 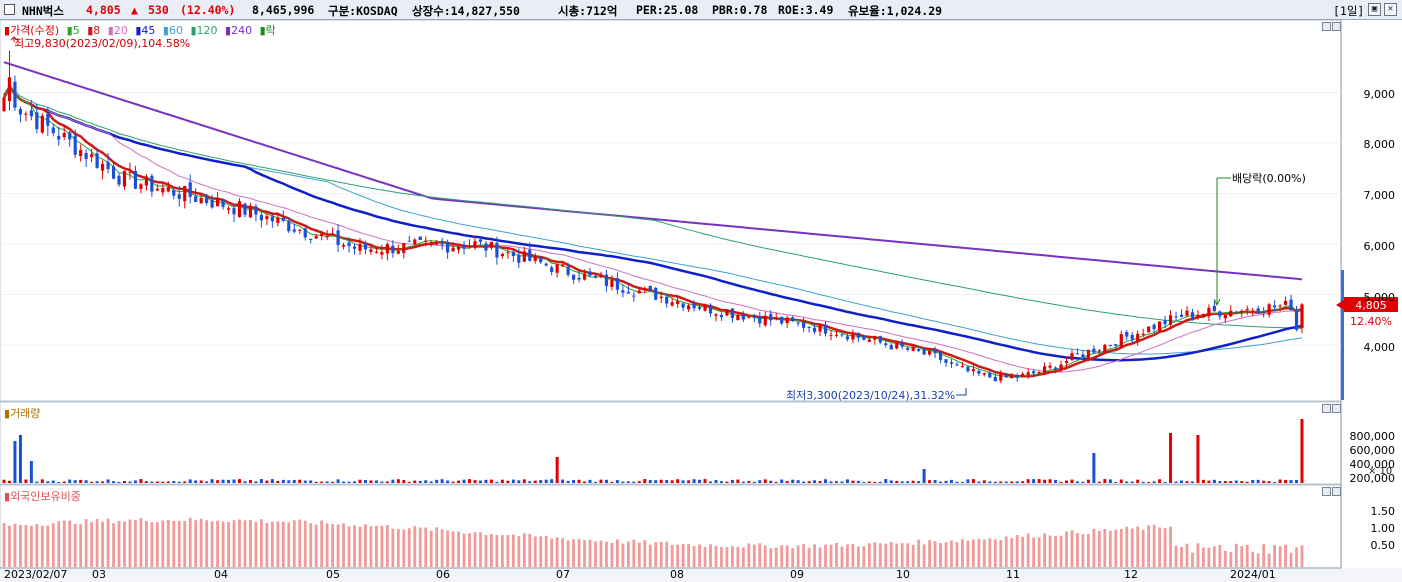 What do you see at coordinates (172, 30) in the screenshot?
I see `legend-ma60: ▮60` at bounding box center [172, 30].